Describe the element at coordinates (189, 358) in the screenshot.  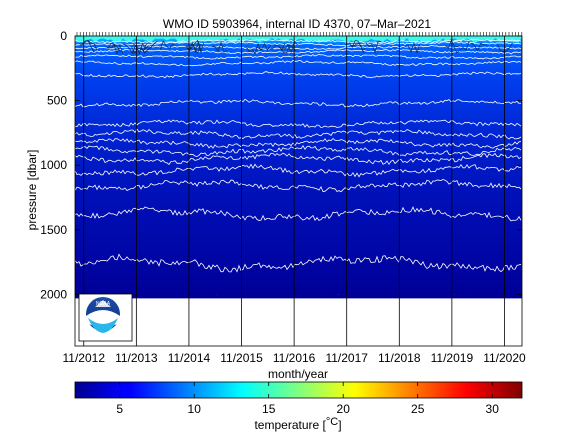
I see `x-tick-label: 11/2014` at that location.